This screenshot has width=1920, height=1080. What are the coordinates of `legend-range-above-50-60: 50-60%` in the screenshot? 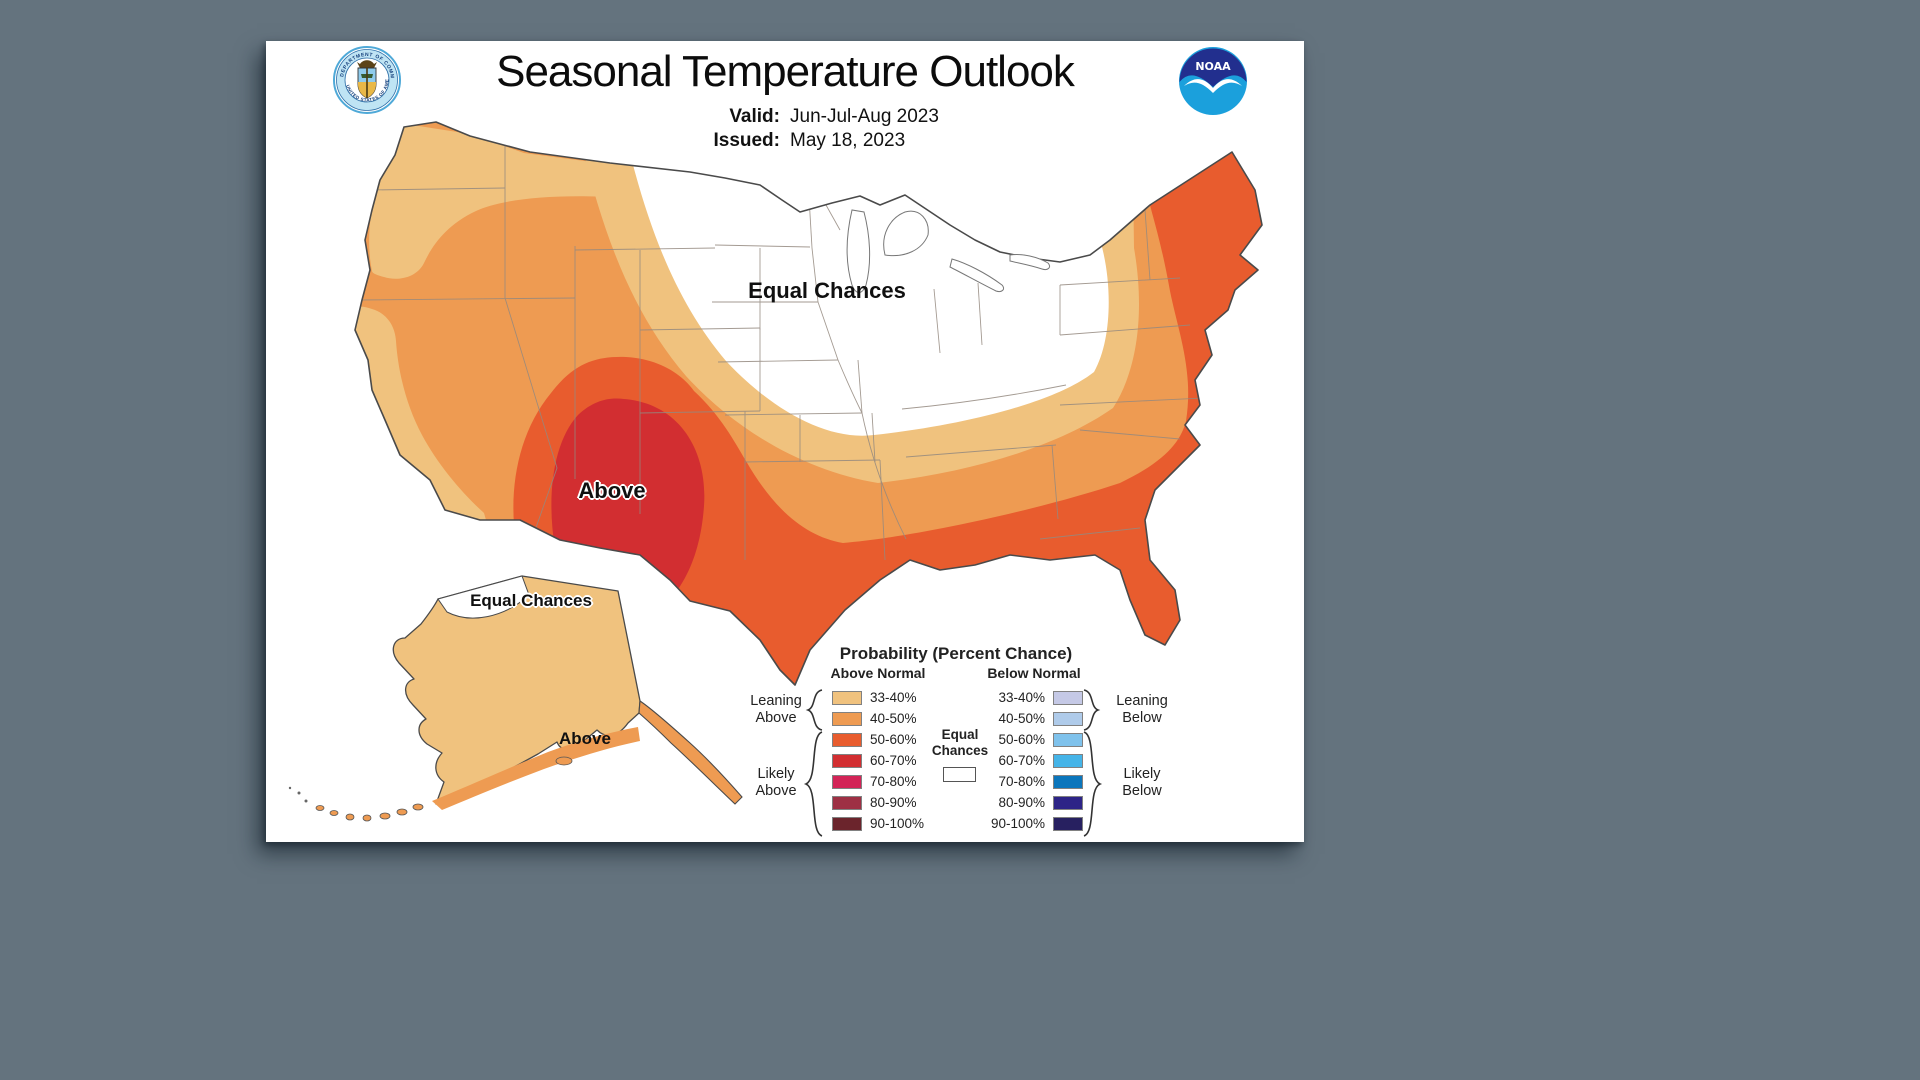 It's located at (893, 739).